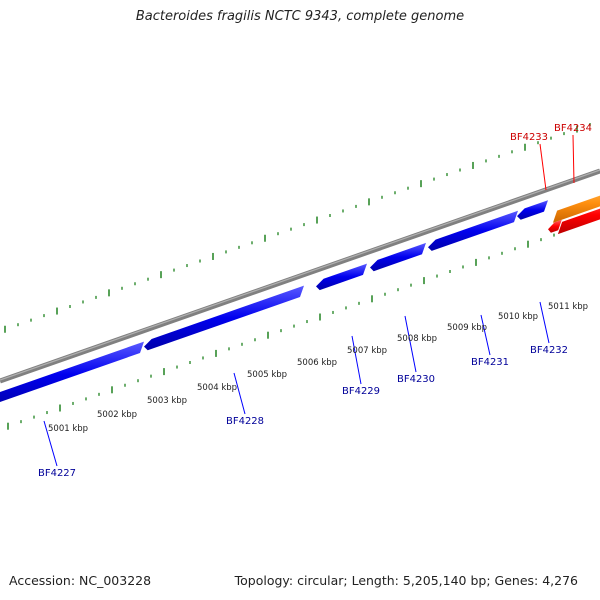  What do you see at coordinates (568, 307) in the screenshot?
I see `scale-label: 5011 kbp` at bounding box center [568, 307].